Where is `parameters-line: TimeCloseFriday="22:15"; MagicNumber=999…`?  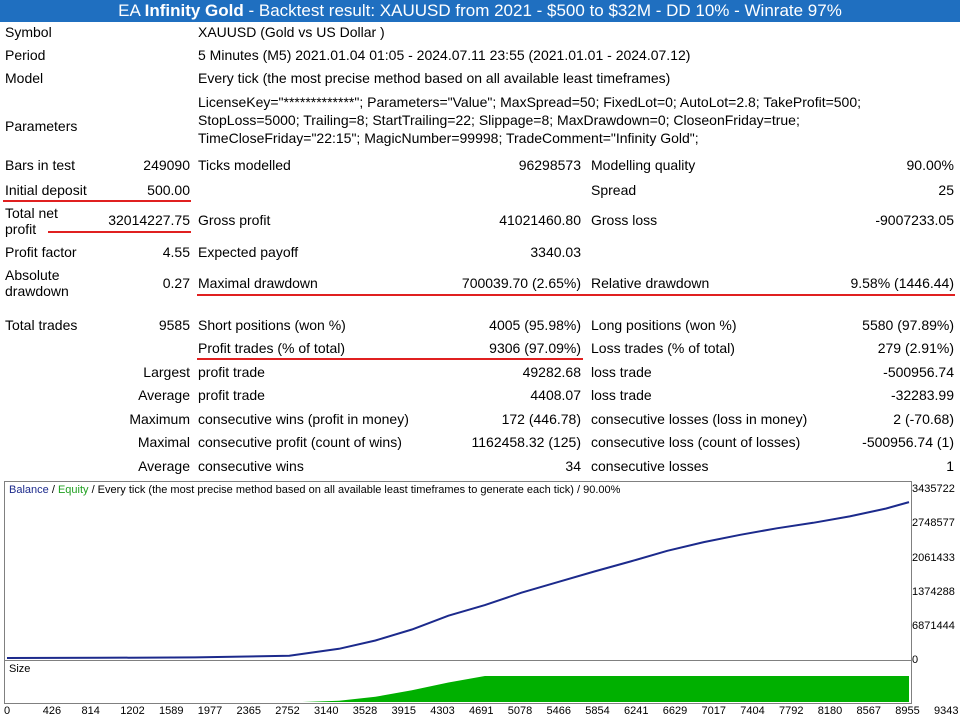
parameters-line: TimeCloseFriday="22:15"; MagicNumber=999… is located at coordinates (448, 138).